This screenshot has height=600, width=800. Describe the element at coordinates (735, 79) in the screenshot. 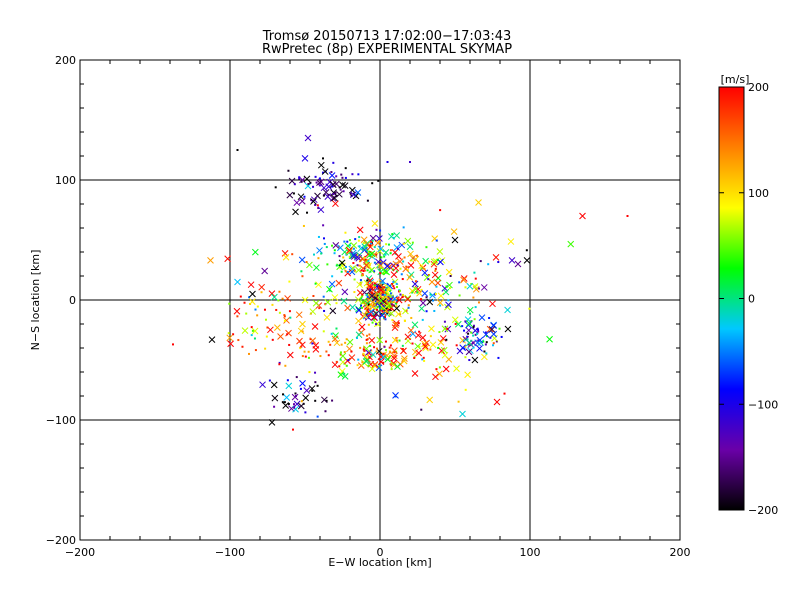

I see `colorbar-label: [m/s]` at that location.